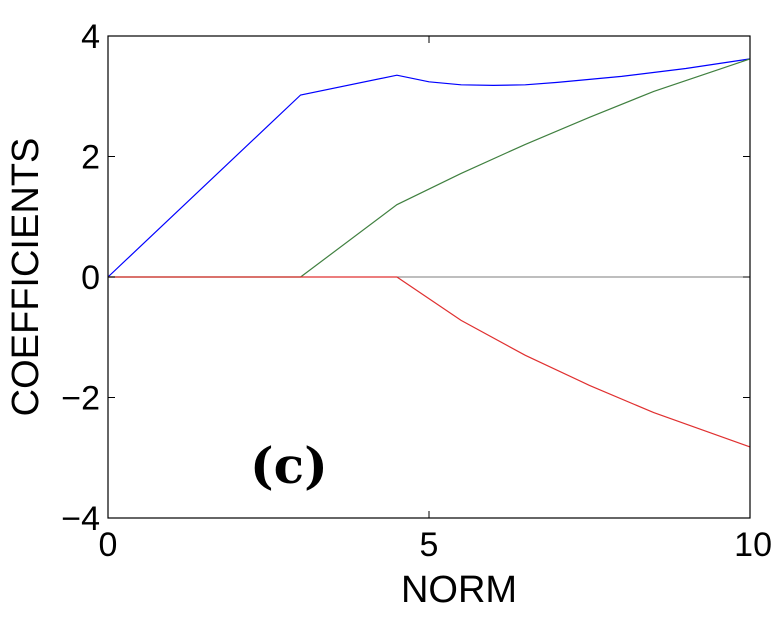 The height and width of the screenshot is (638, 780). Describe the element at coordinates (289, 465) in the screenshot. I see `panel-annotation: (c)` at that location.